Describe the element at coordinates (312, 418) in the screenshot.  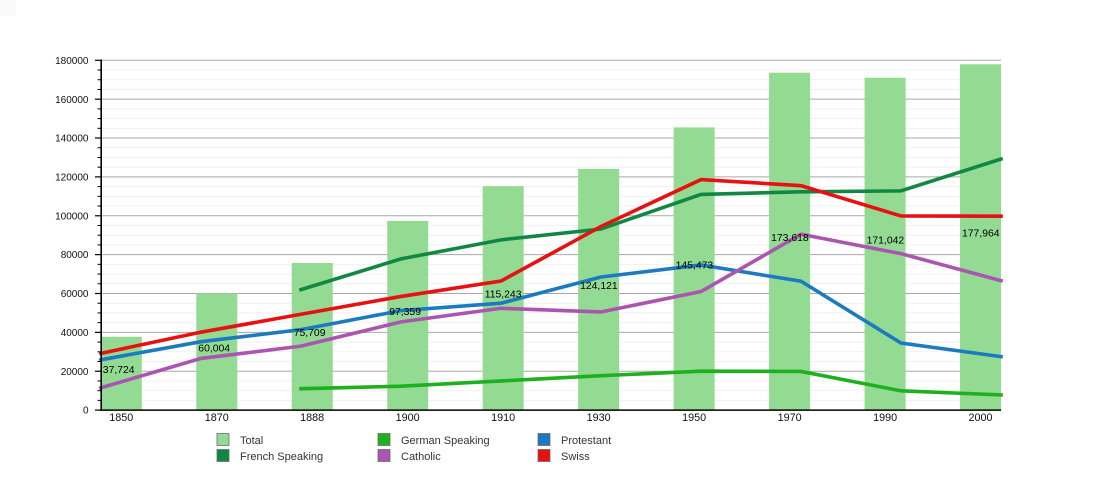
I see `svg-text: 1888` at that location.